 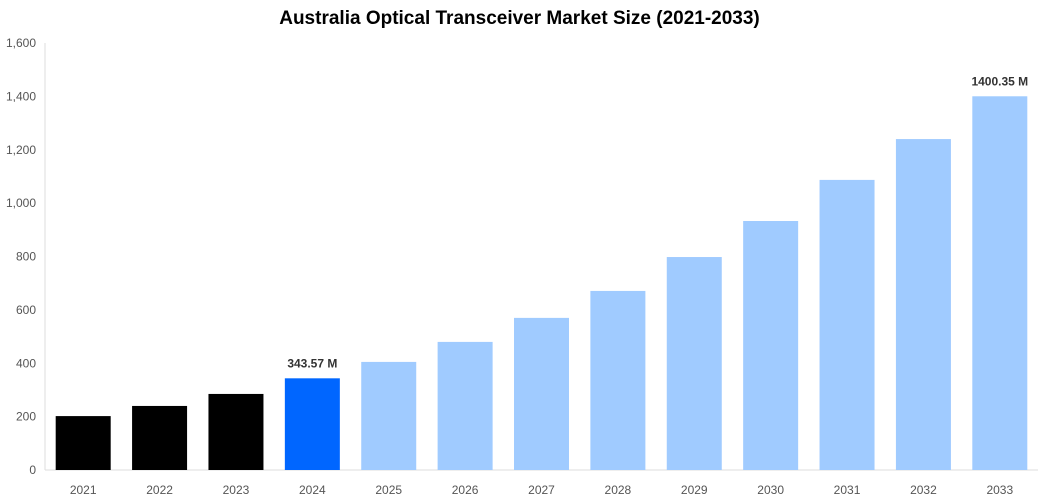 I want to click on data-label: 343.57 M, so click(x=312, y=363).